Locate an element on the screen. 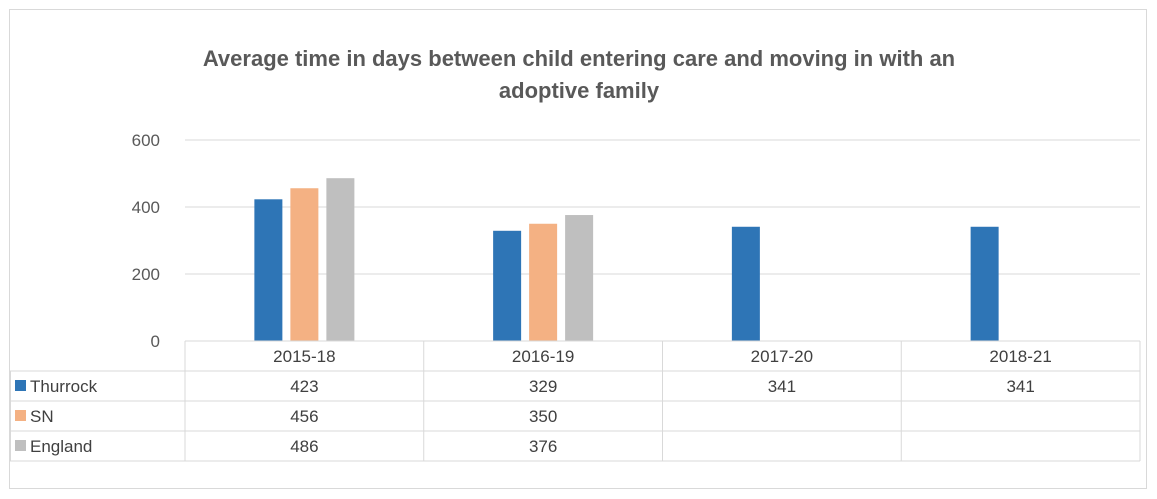  chart-title-line-2: adoptive family is located at coordinates (579, 90).